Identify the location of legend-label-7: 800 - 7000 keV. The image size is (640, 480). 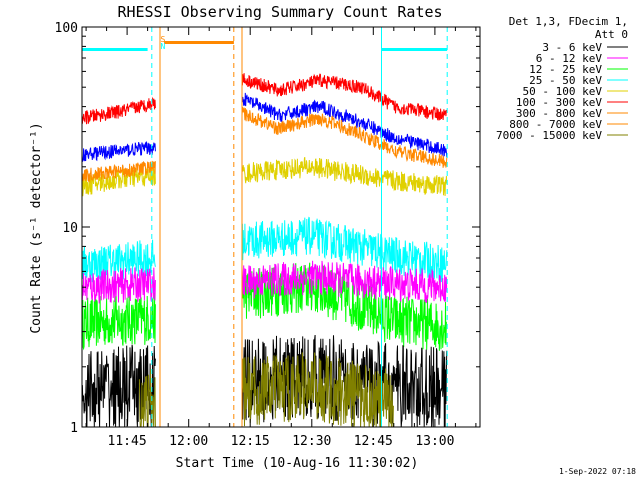
(555, 124).